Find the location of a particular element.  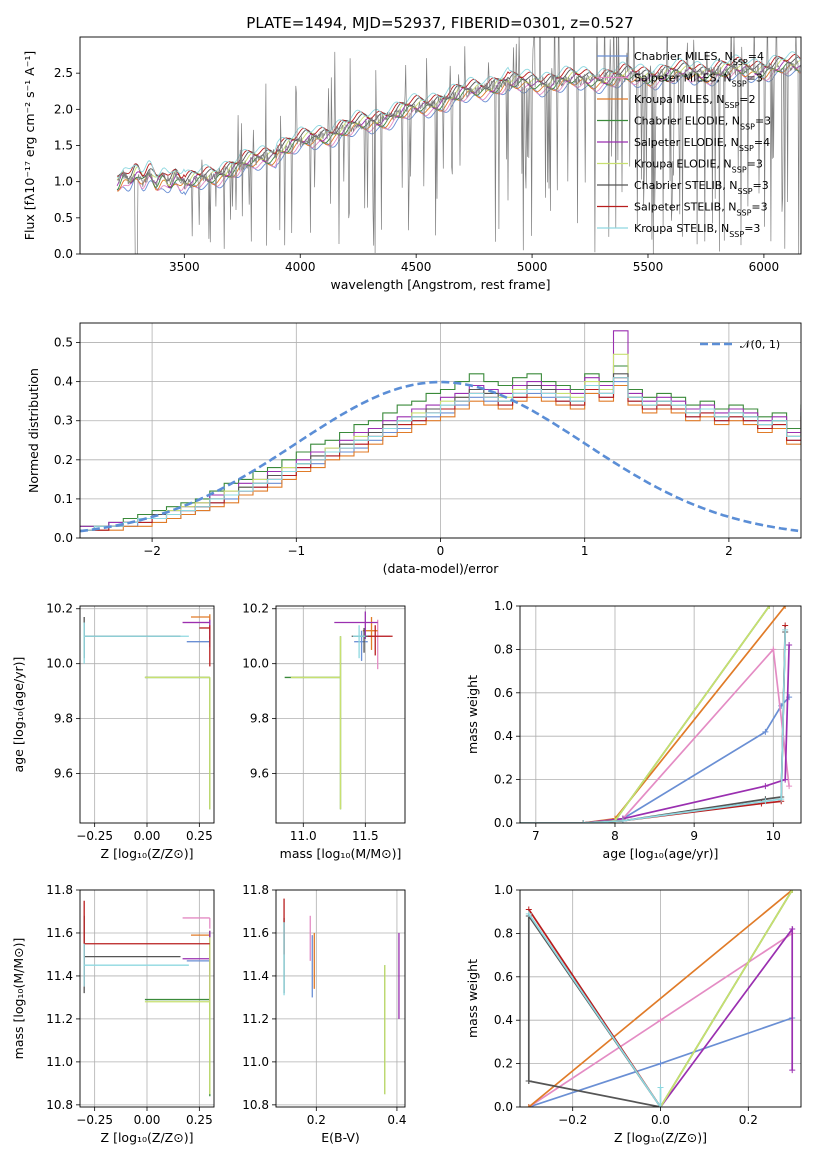

y-tick-label: 1.5 is located at coordinates (63, 146).